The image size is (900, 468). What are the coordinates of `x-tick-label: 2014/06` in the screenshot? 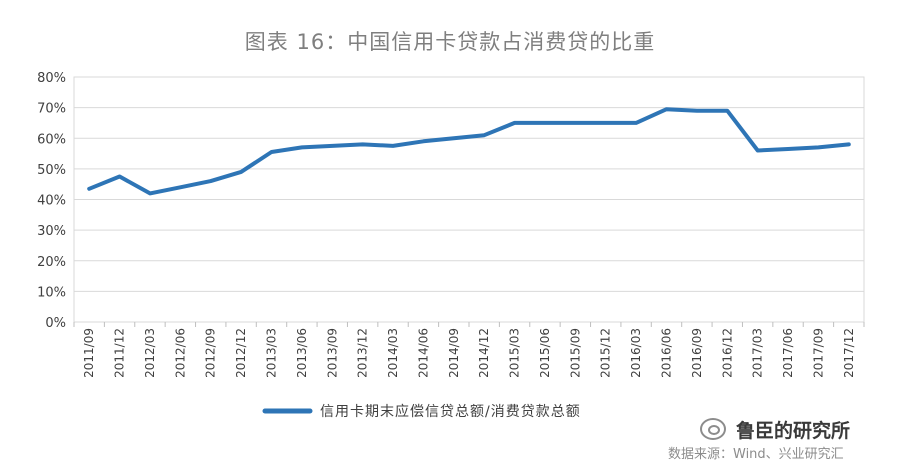 It's located at (423, 353).